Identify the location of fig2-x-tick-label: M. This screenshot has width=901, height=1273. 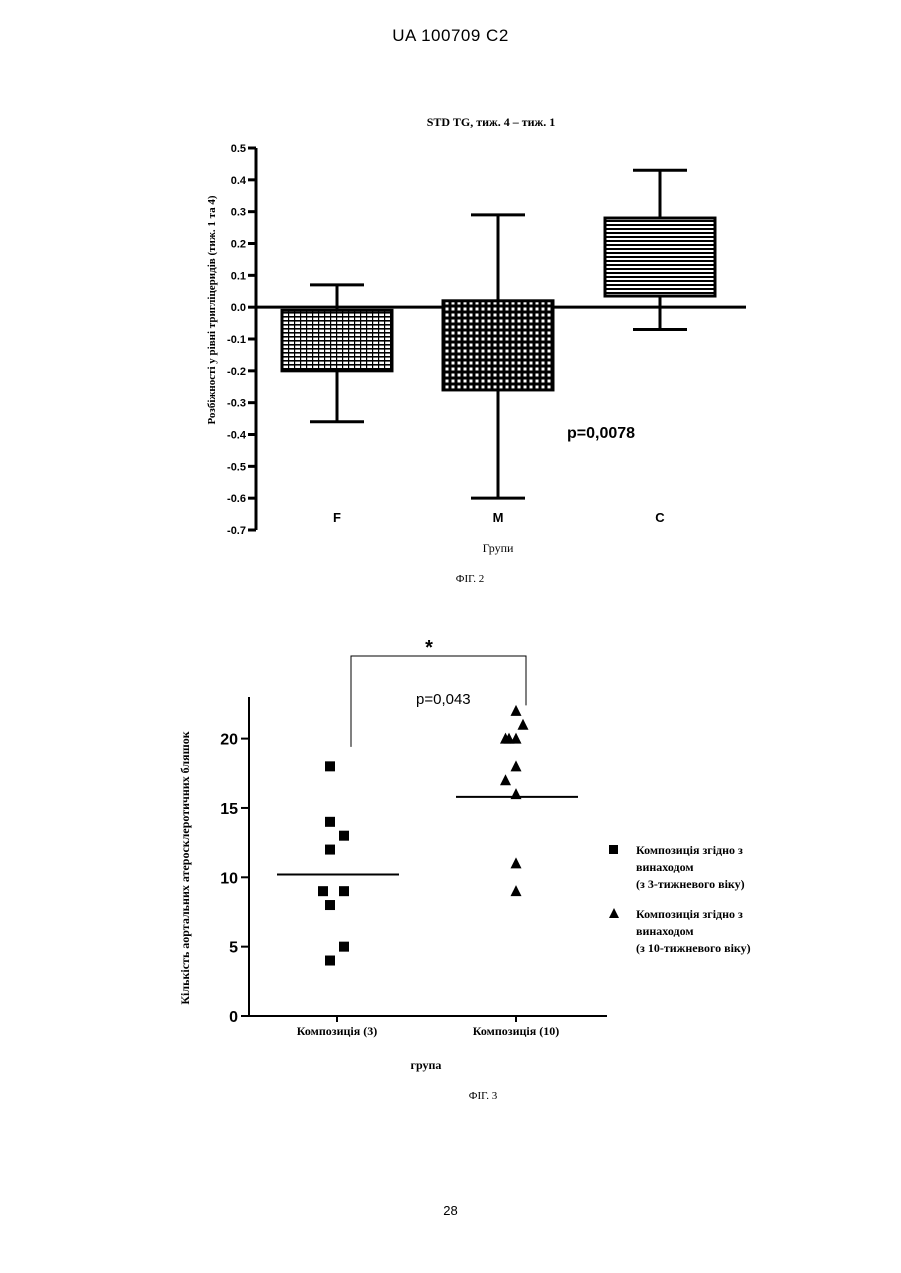
(498, 517).